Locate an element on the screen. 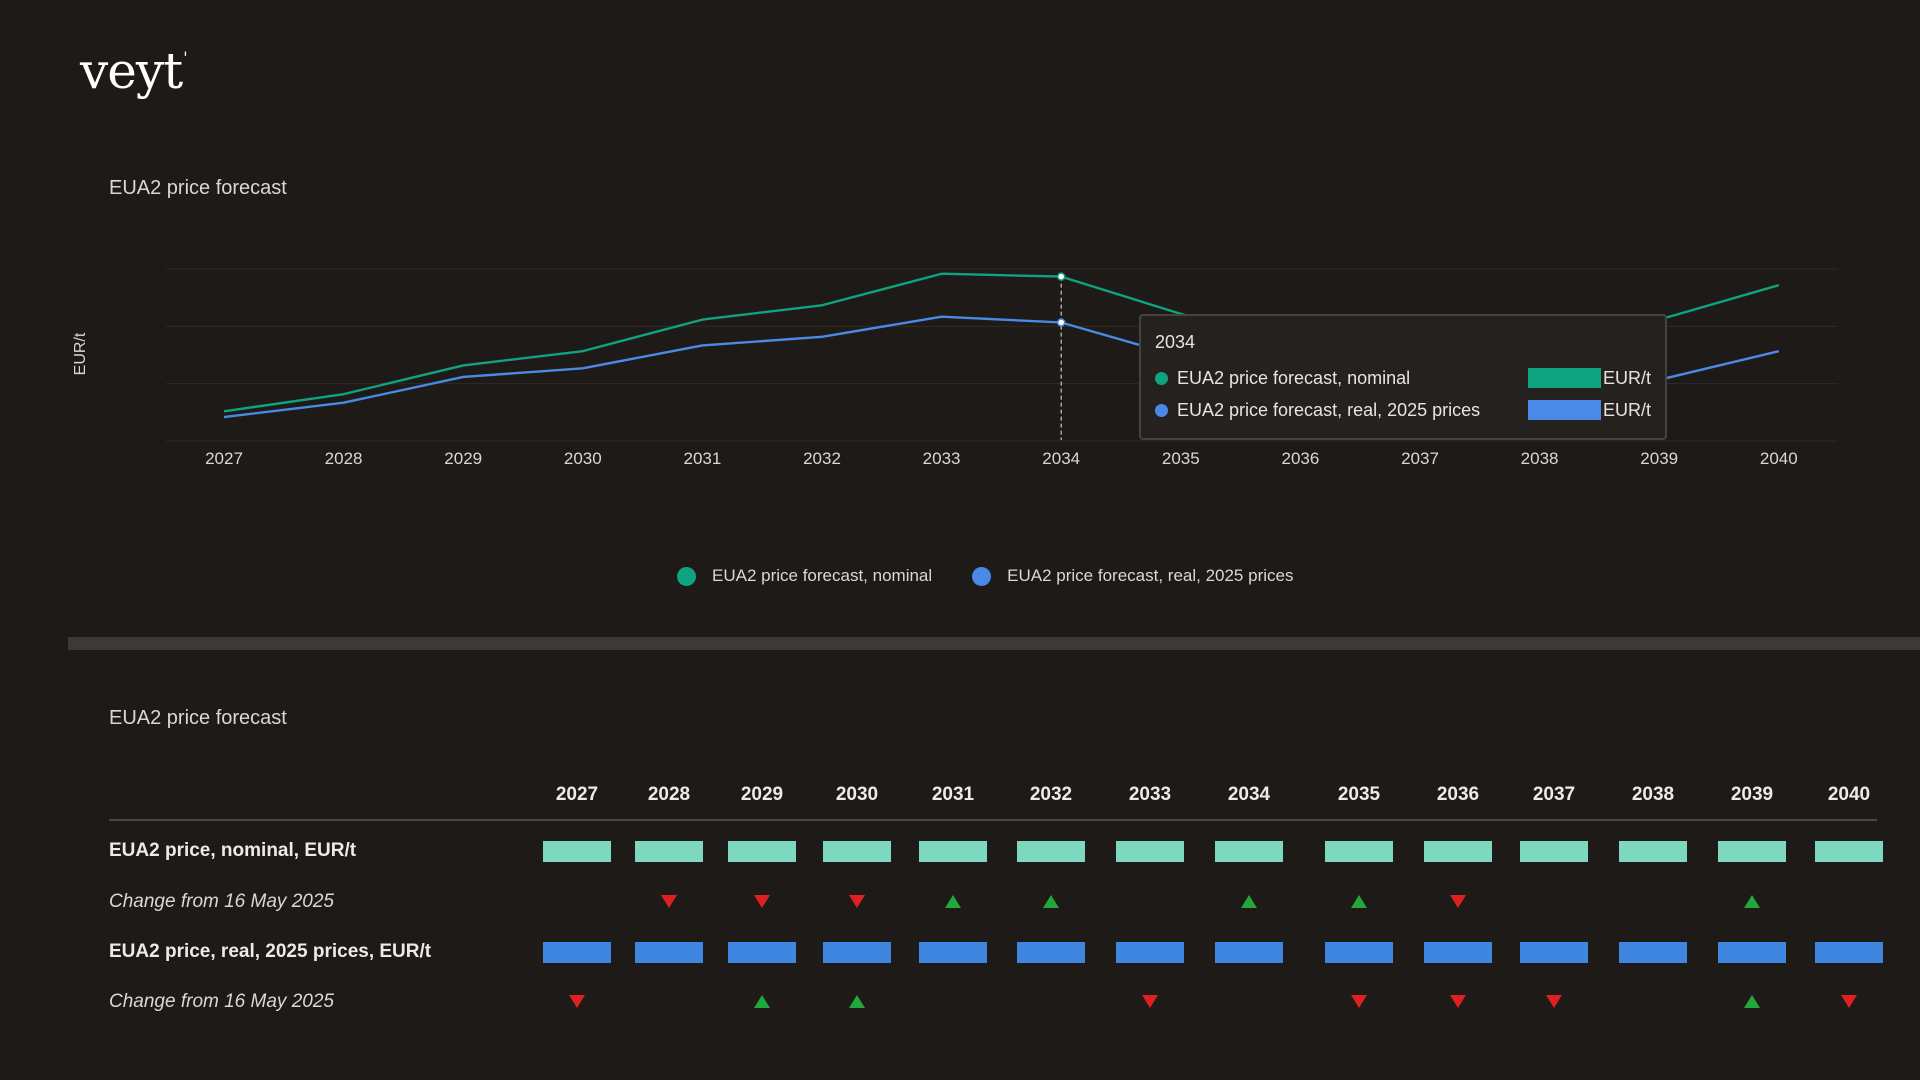  x-tick-label: 2039 is located at coordinates (1659, 458).